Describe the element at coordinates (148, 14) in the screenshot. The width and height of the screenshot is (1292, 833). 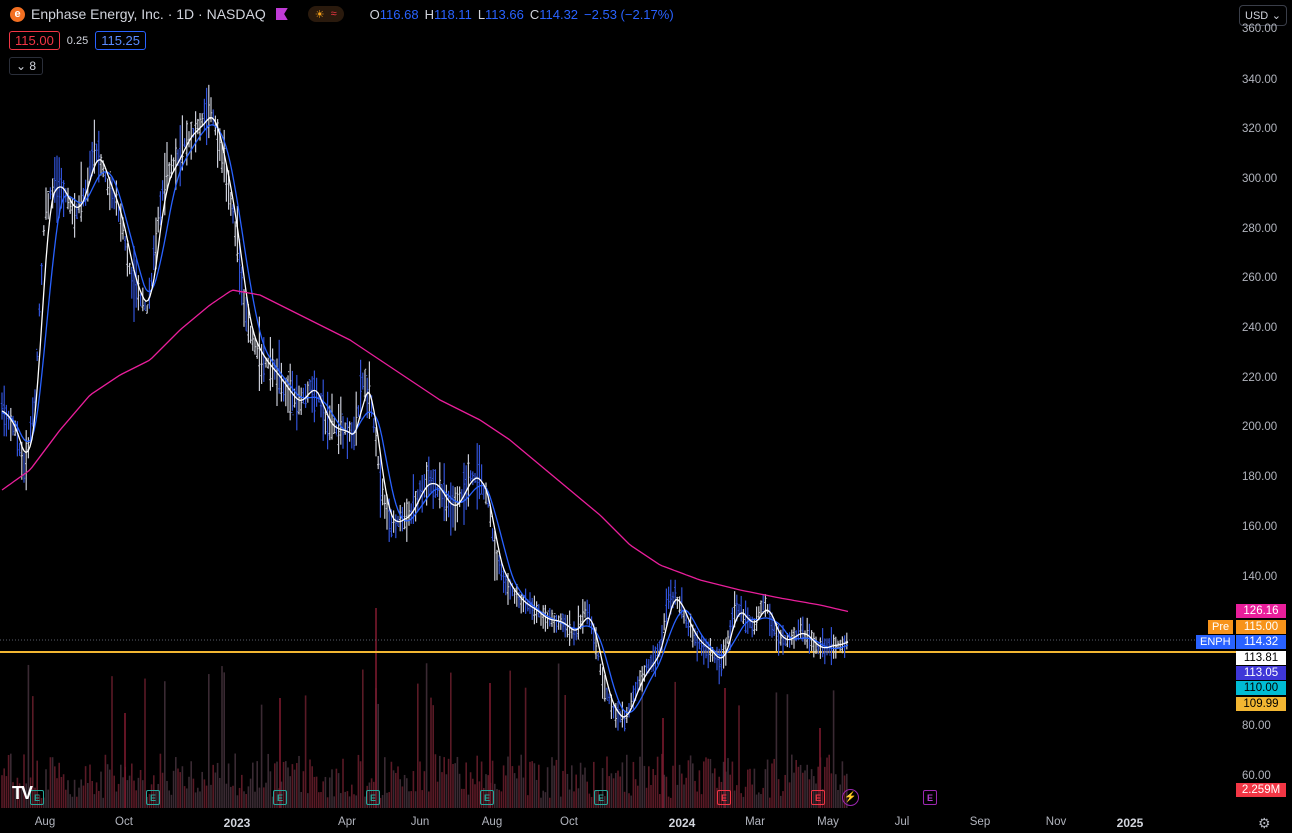
I see `symbol-title: Enphase Energy, Inc. · 1D · NASDAQ` at that location.